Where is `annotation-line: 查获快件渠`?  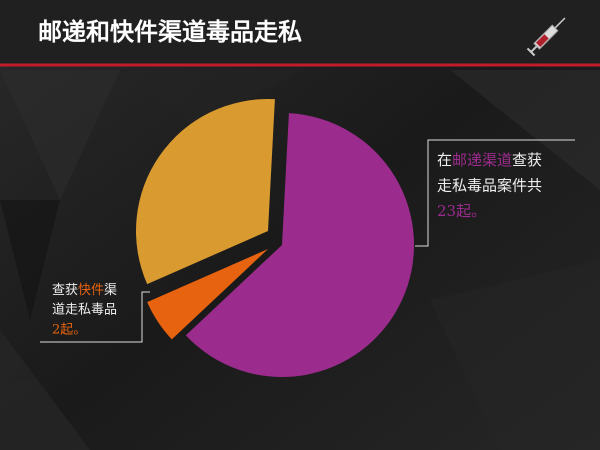
annotation-line: 查获快件渠 is located at coordinates (84, 290).